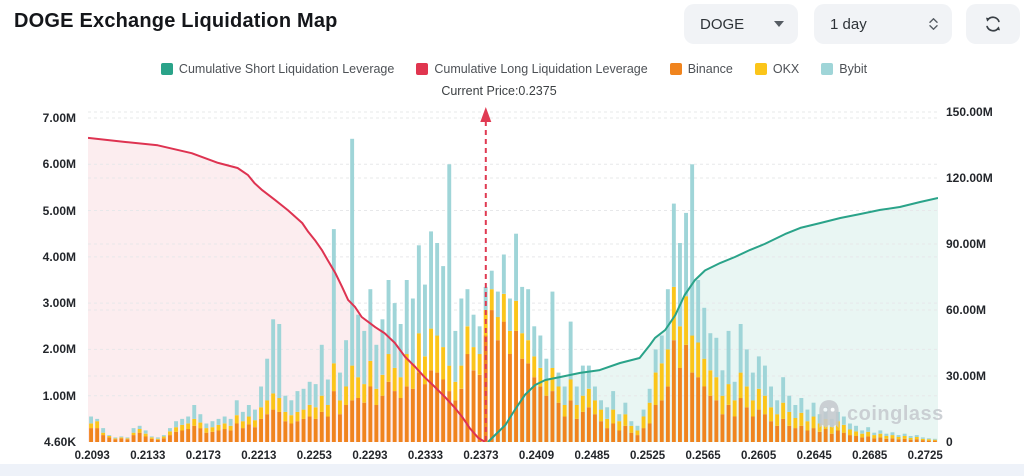 This screenshot has height=476, width=1024. I want to click on legend-label: Cumulative Long Liquidation Leverage, so click(541, 69).